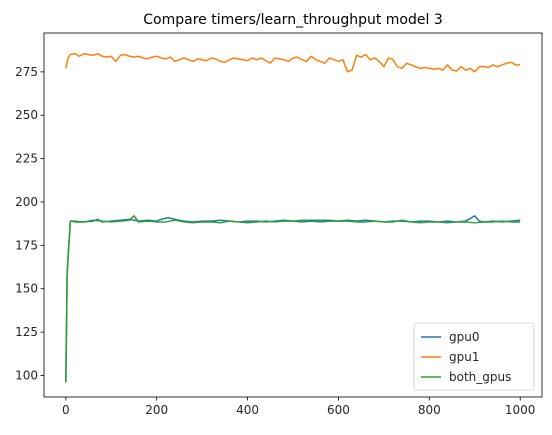  What do you see at coordinates (26, 375) in the screenshot?
I see `y-tick-label: 100` at bounding box center [26, 375].